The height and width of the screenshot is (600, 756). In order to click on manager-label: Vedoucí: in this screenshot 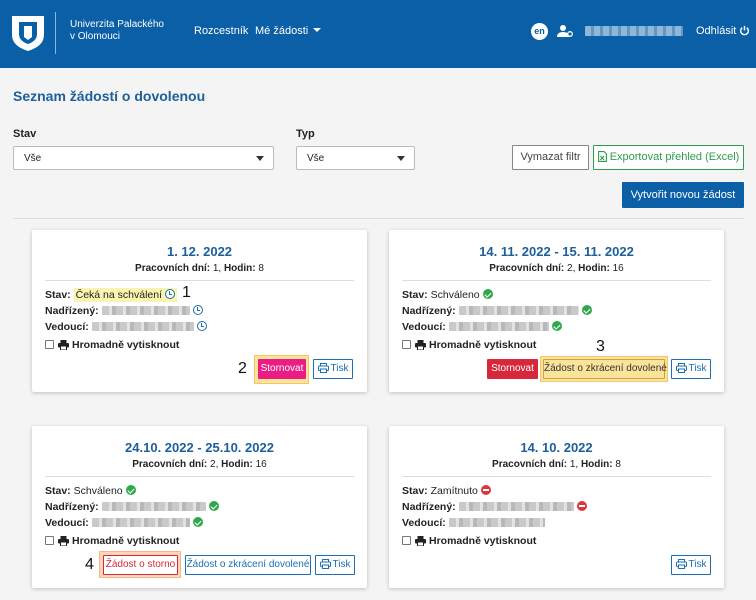, I will do `click(424, 523)`.